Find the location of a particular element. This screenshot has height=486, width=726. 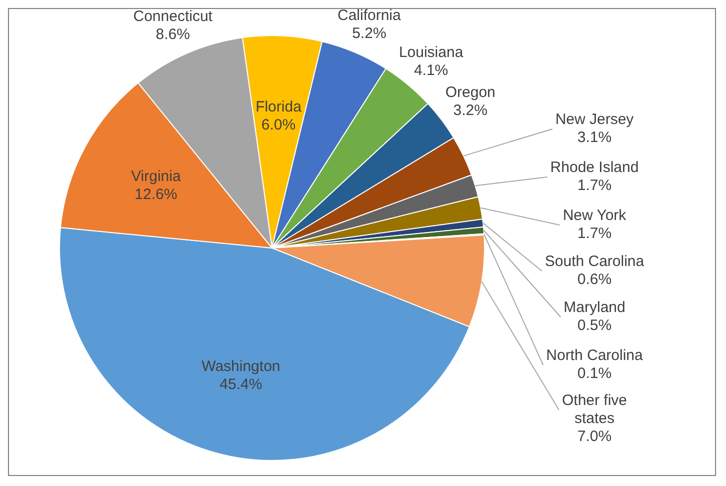

slice-label: New York is located at coordinates (594, 215).